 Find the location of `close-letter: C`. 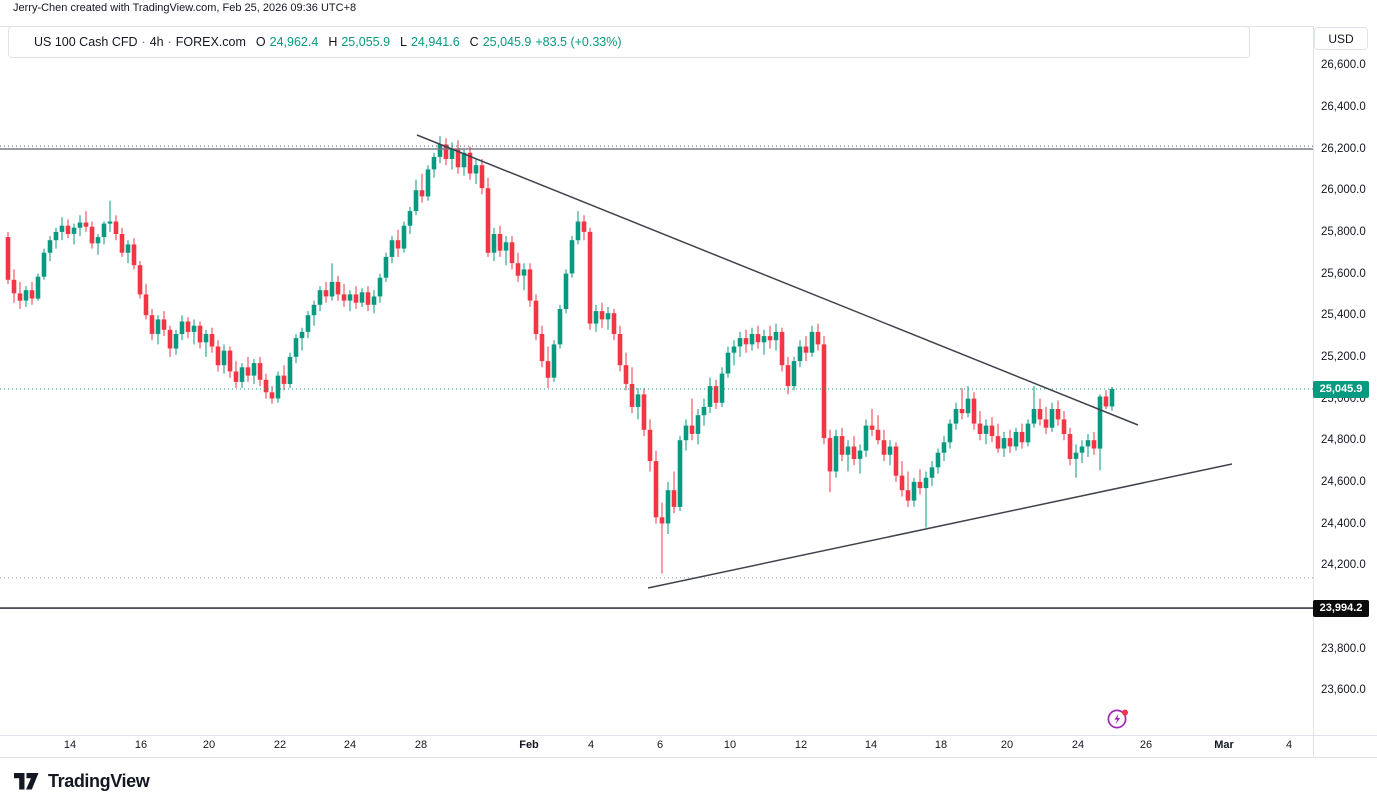

close-letter: C is located at coordinates (474, 42).